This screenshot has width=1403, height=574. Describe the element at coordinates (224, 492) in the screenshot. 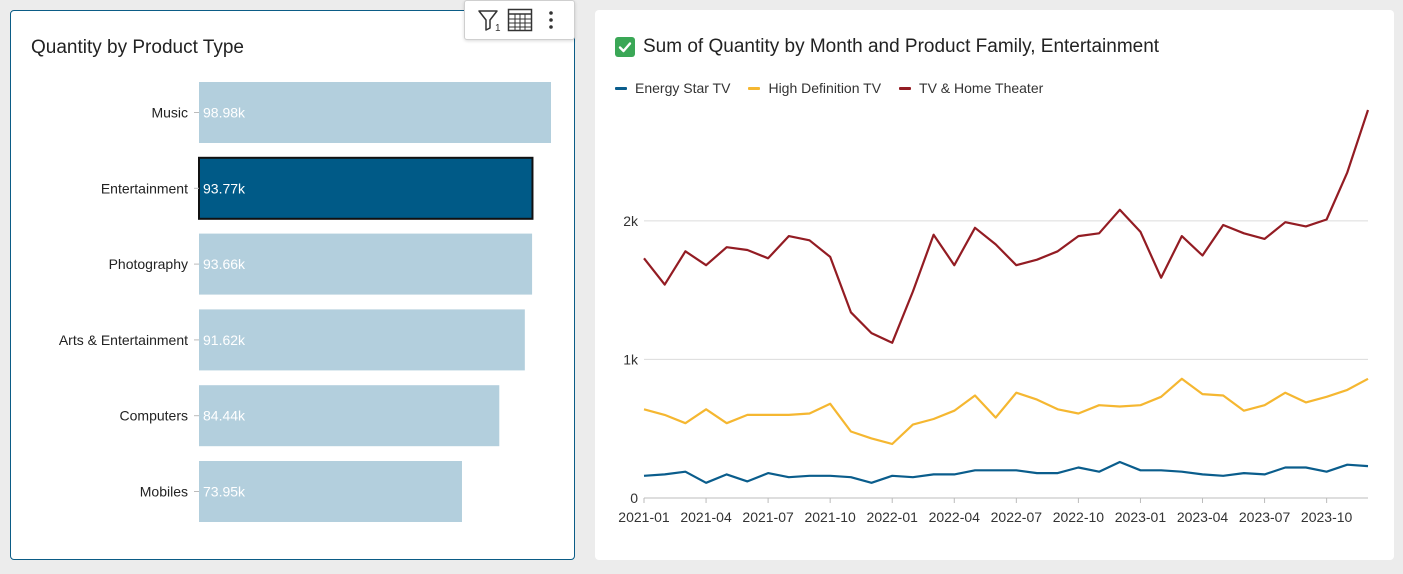

I see `data-label: 73.95k` at that location.